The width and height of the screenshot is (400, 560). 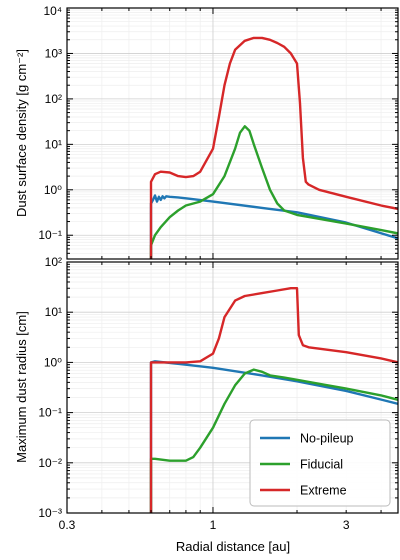 I want to click on top-y-tick-label: 10⁻¹, so click(x=50, y=235).